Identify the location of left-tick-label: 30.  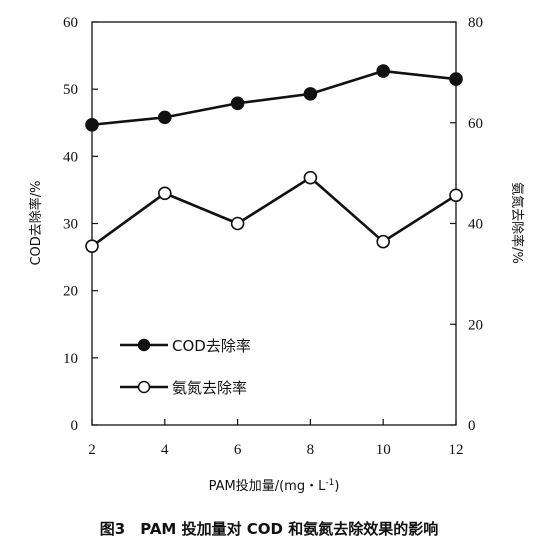
(70, 225).